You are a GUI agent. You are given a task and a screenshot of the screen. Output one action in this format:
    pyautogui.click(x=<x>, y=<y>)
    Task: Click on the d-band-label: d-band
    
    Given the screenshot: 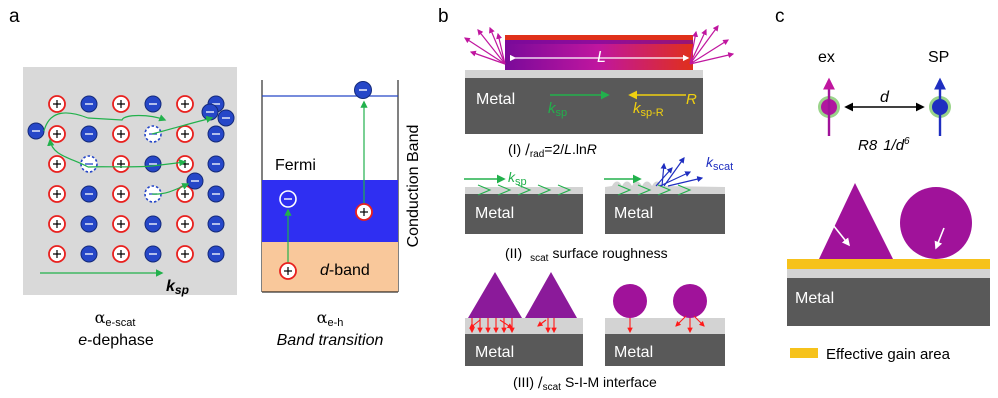 What is the action you would take?
    pyautogui.click(x=345, y=270)
    